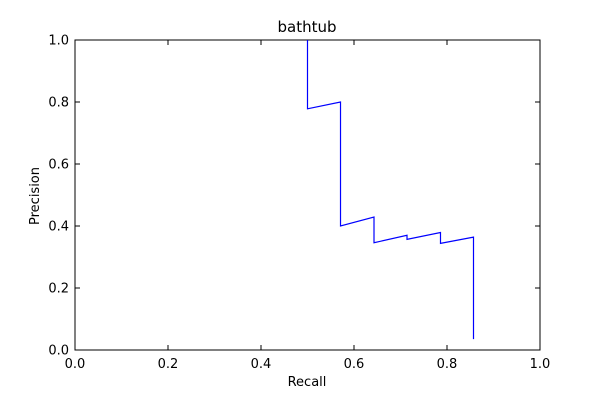 This screenshot has width=600, height=400. Describe the element at coordinates (58, 41) in the screenshot. I see `y-tick-label: 1.0` at that location.